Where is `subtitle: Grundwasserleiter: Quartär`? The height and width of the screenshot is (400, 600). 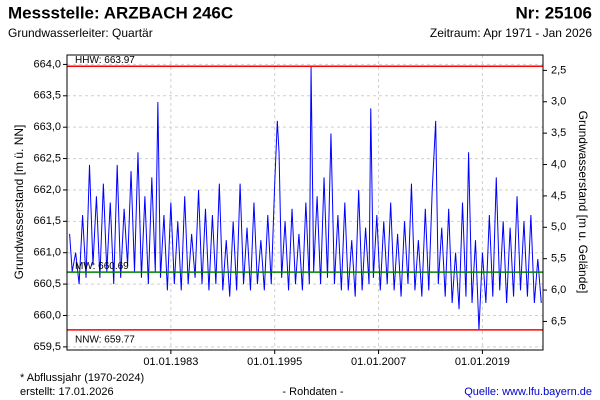
subtitle: Grundwasserleiter: Quartär is located at coordinates (80, 33).